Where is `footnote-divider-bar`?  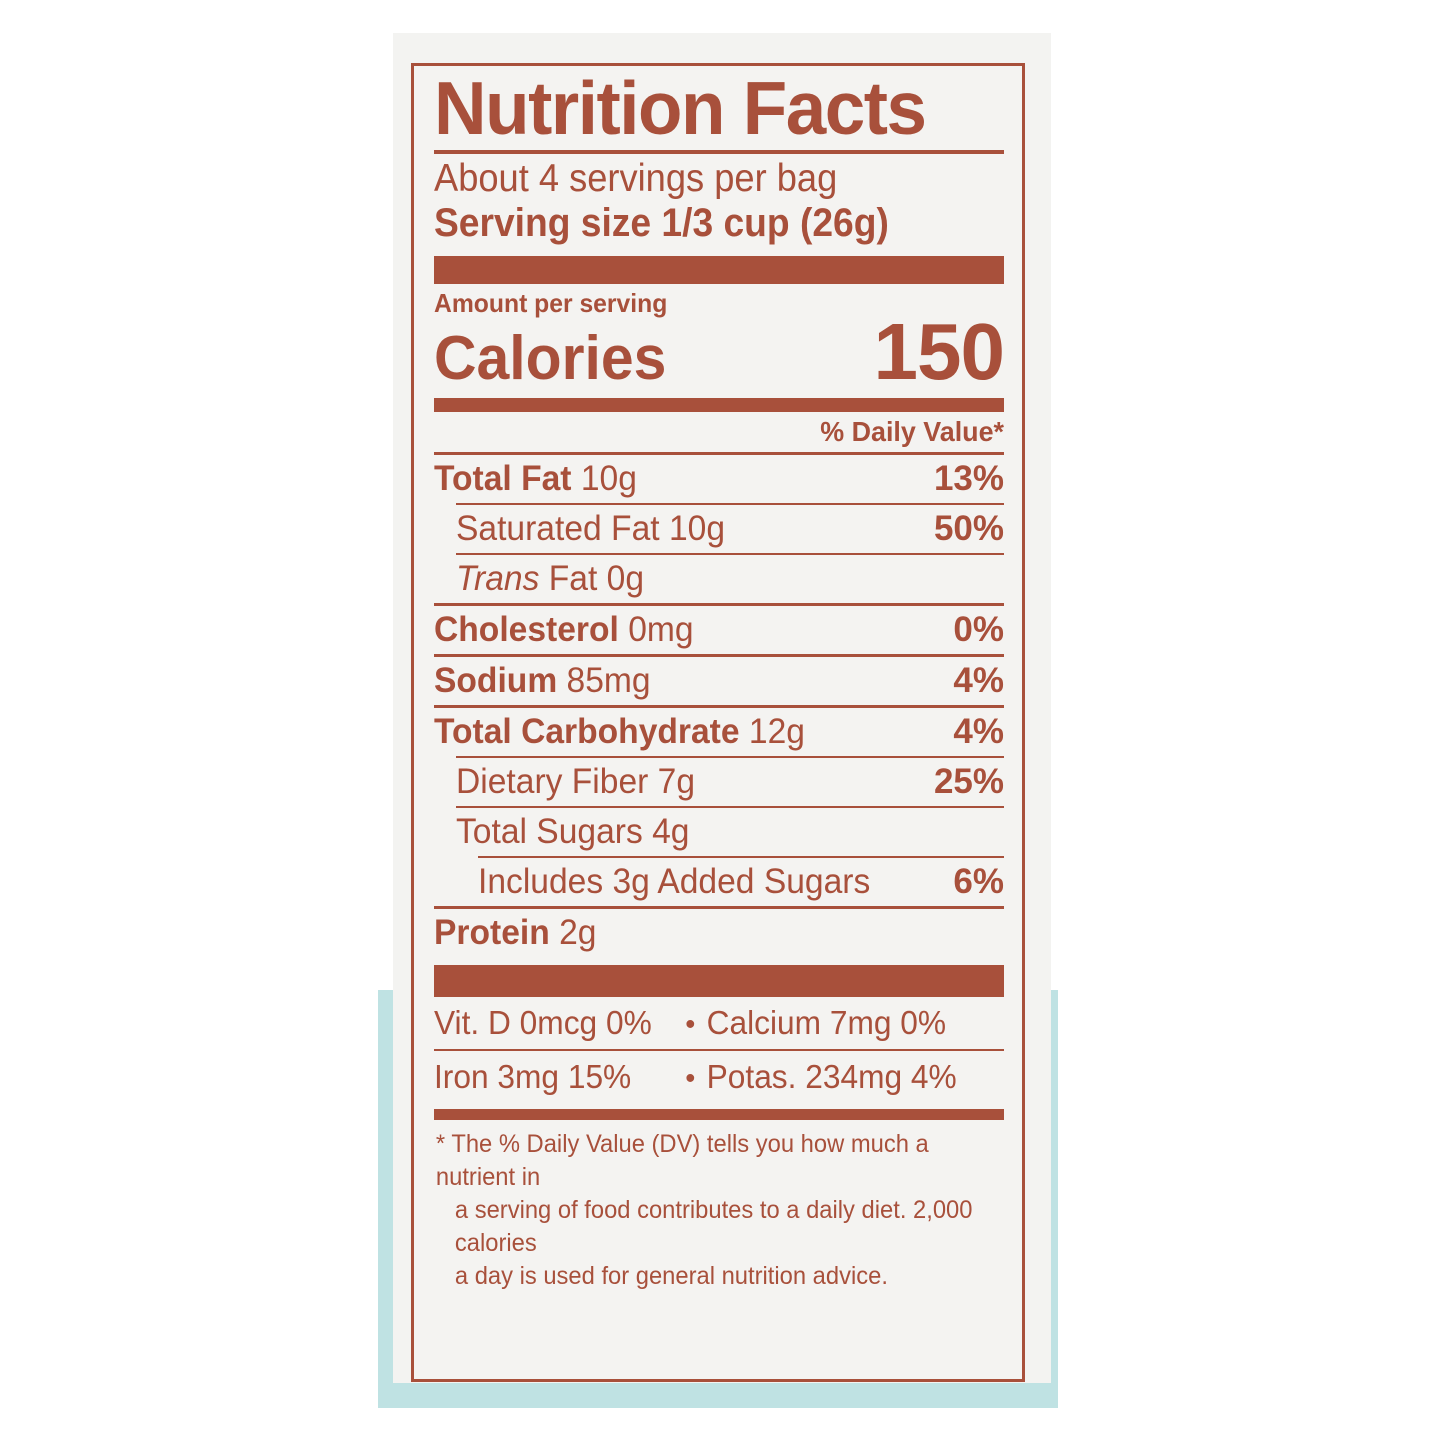
footnote-divider-bar is located at coordinates (719, 1114).